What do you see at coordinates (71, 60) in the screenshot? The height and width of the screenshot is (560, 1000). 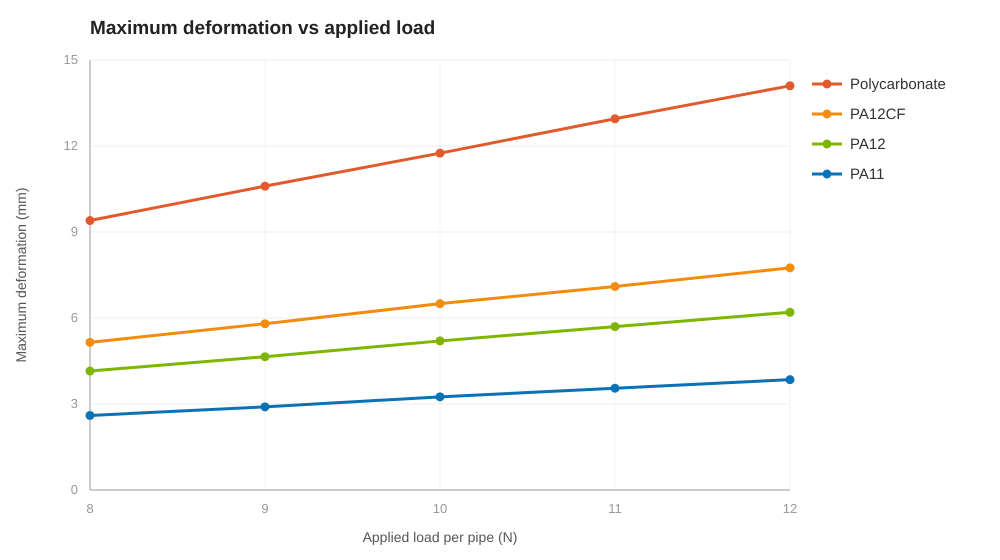 I see `y-tick-label: 15` at bounding box center [71, 60].